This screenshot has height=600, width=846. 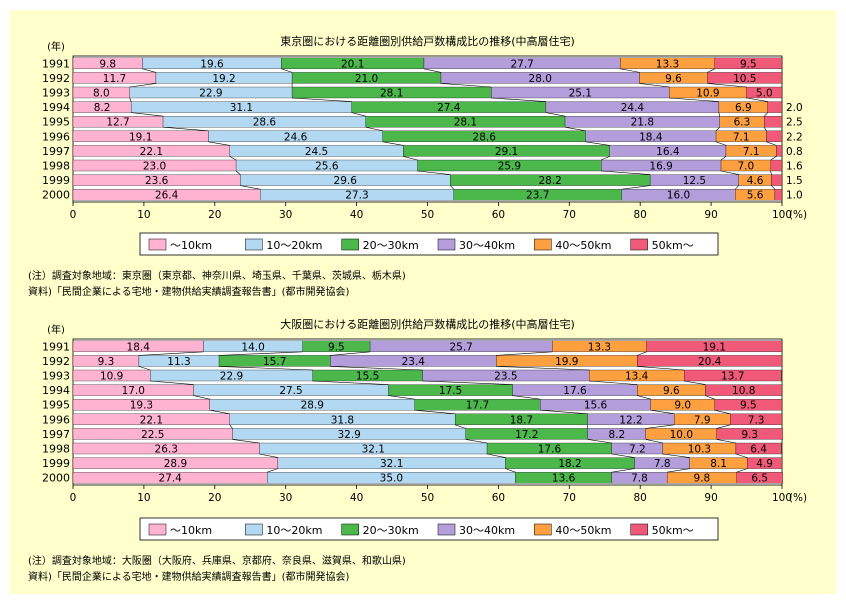 What do you see at coordinates (580, 94) in the screenshot?
I see `data-label: 25.1` at bounding box center [580, 94].